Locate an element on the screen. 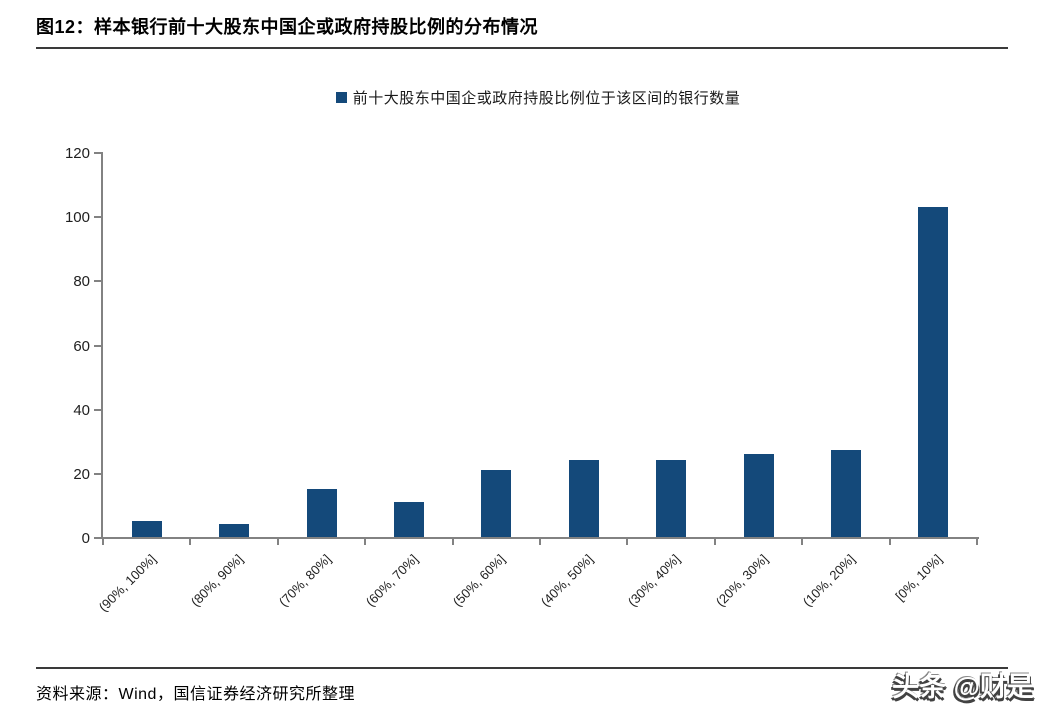 This screenshot has height=715, width=1039. x-category-label: (90%, 100%] is located at coordinates (127, 583).